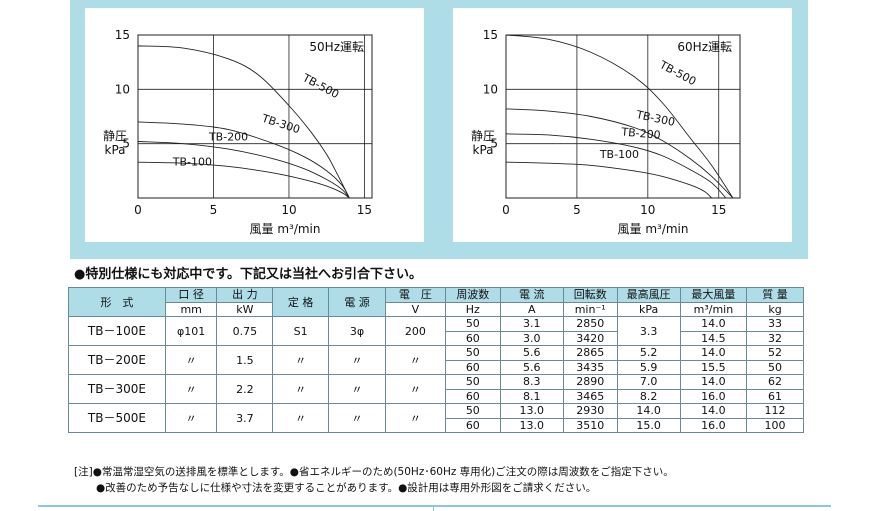 This screenshot has height=511, width=869. I want to click on current-value: 8.3, so click(531, 382).